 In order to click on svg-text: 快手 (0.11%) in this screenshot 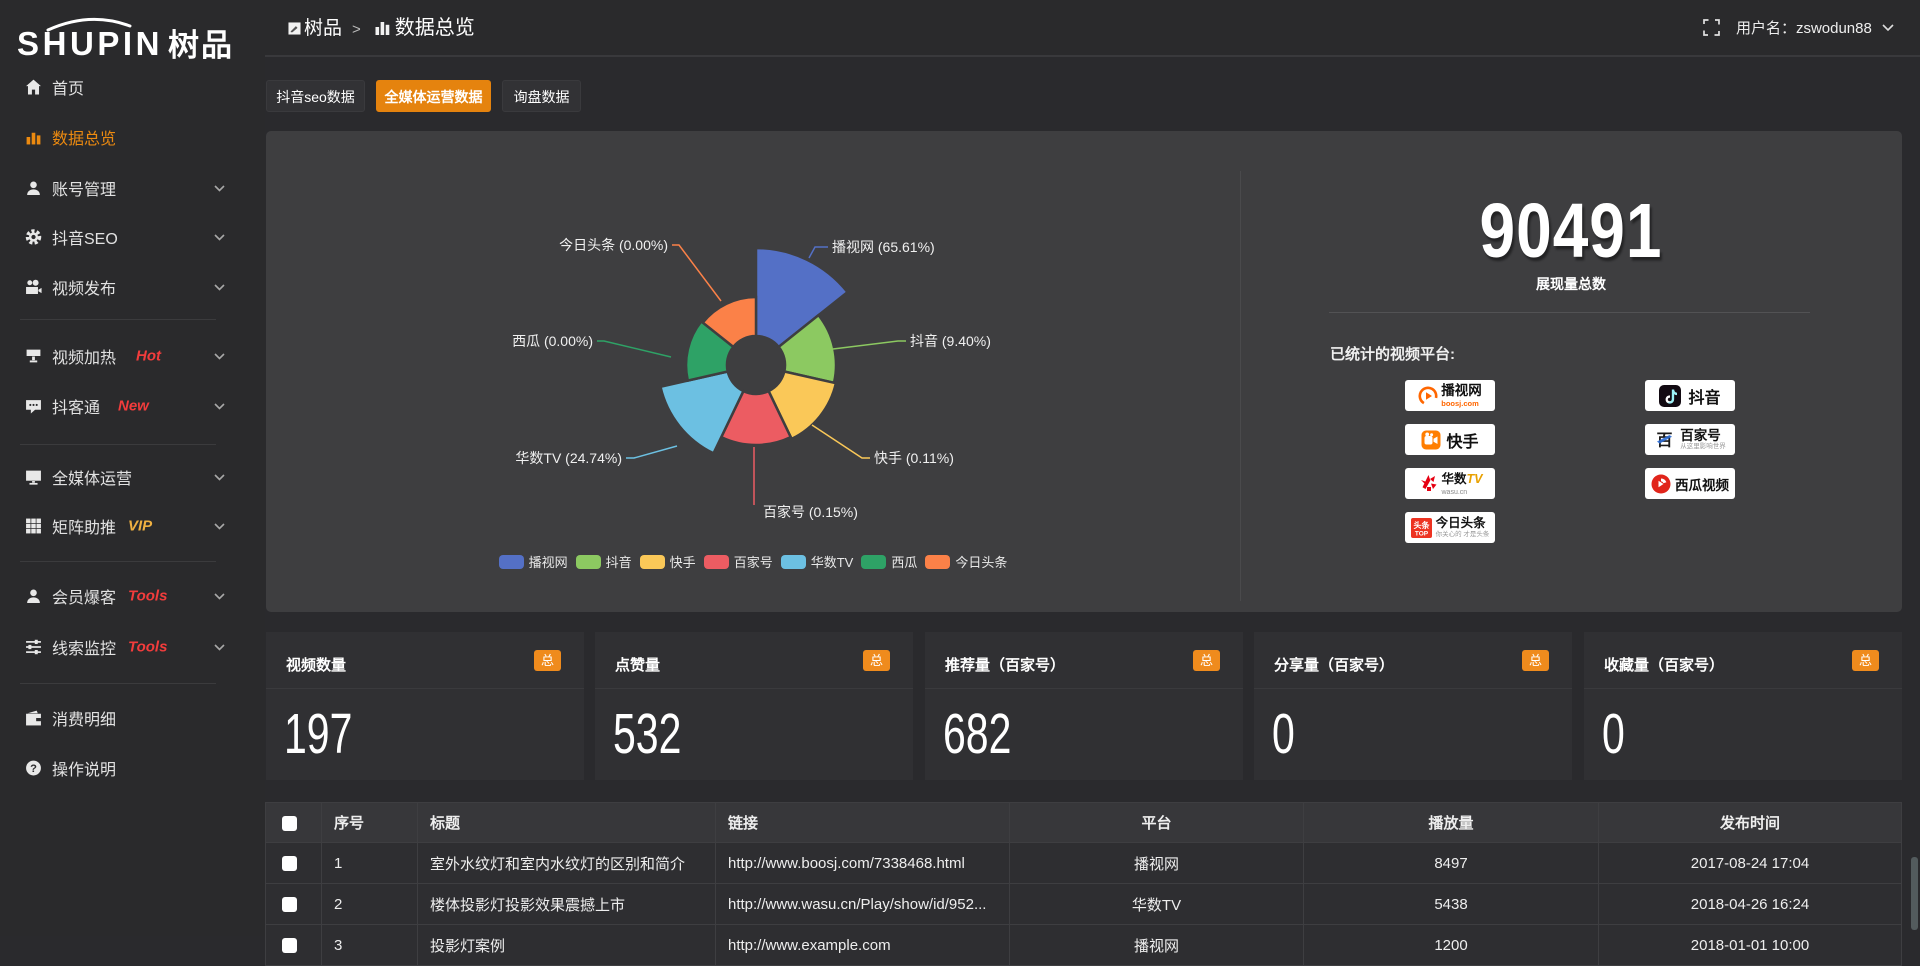, I will do `click(914, 458)`.